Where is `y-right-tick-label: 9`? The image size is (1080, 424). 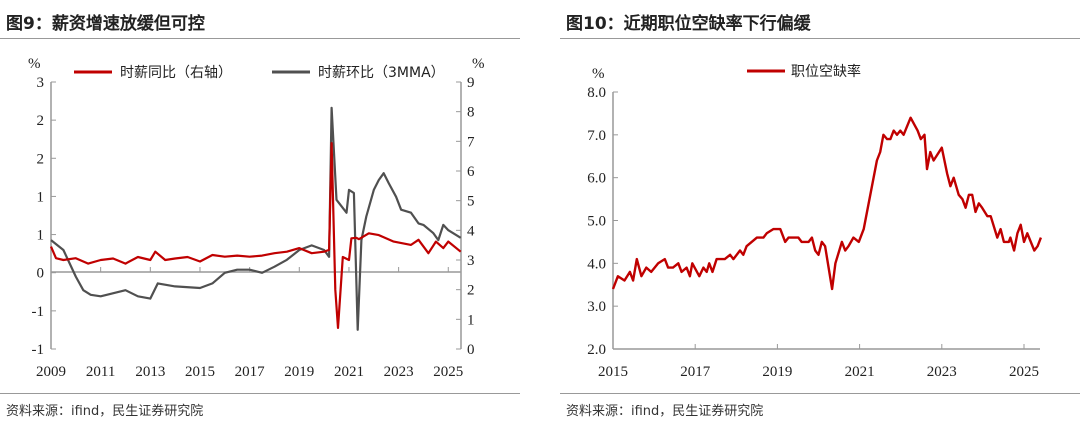
y-right-tick-label: 9 is located at coordinates (471, 83).